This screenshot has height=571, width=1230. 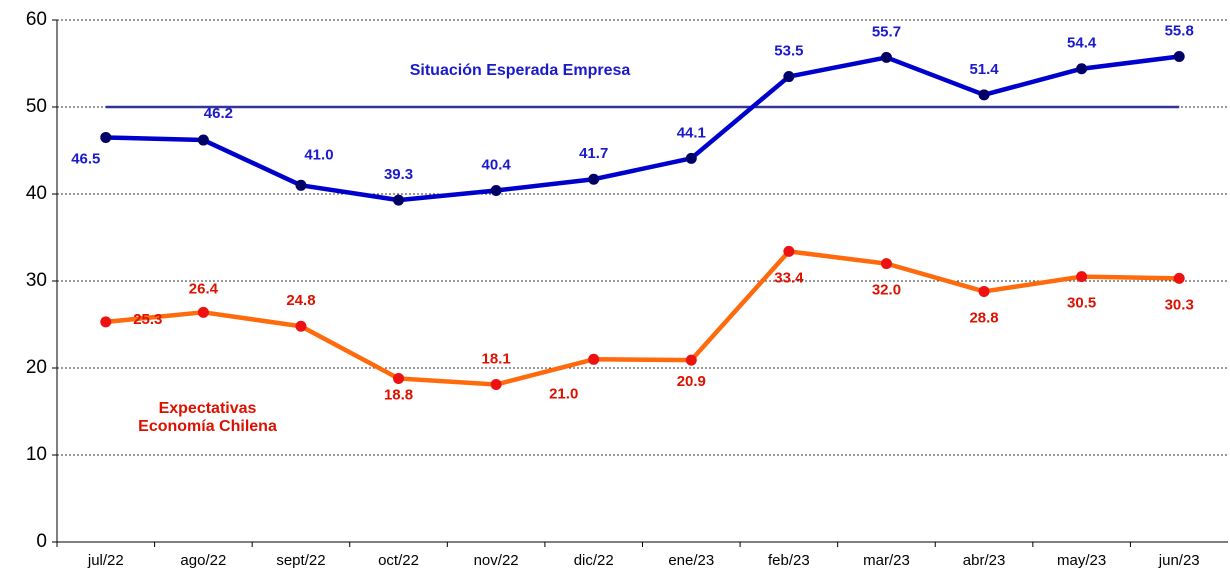 What do you see at coordinates (886, 290) in the screenshot?
I see `data-label: 32.0` at bounding box center [886, 290].